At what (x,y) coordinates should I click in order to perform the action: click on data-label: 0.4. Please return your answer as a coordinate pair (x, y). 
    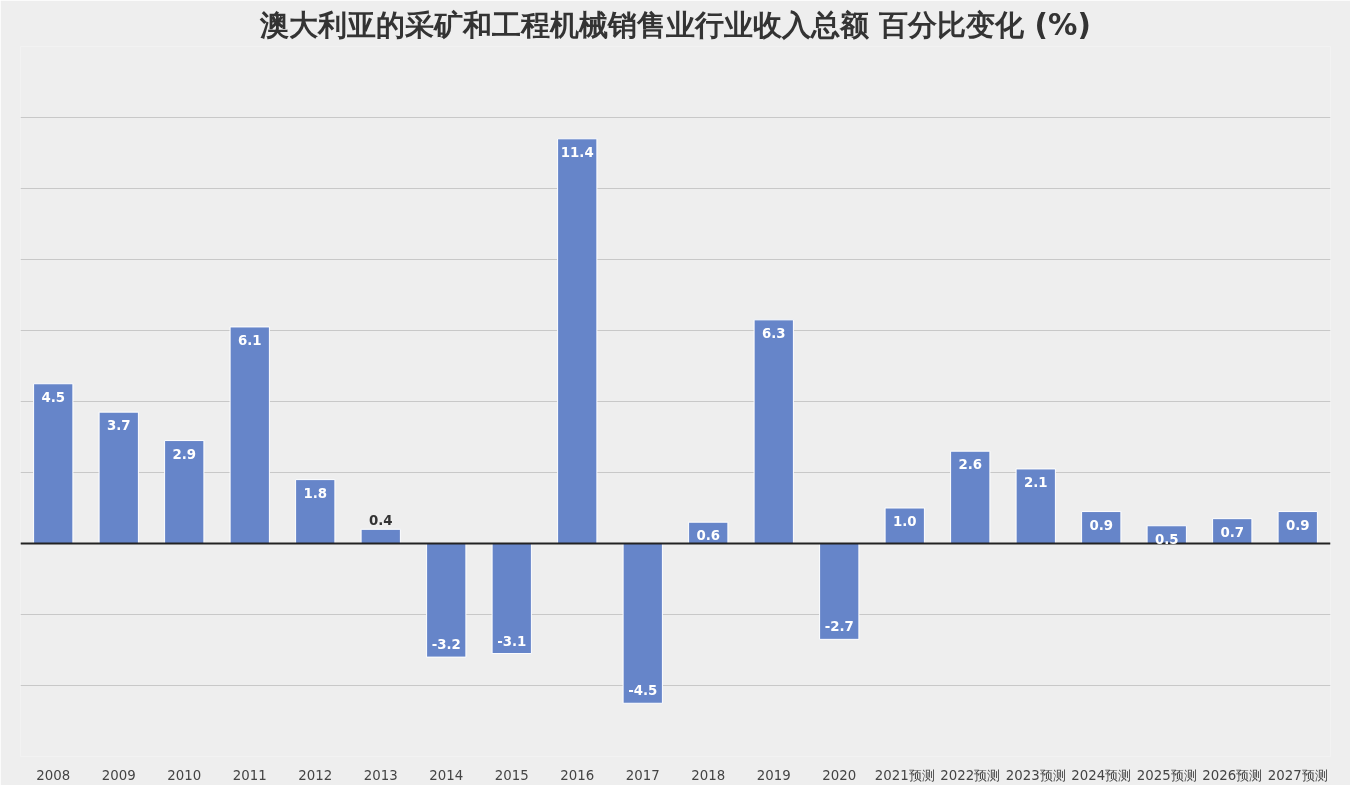
    Looking at the image, I should click on (380, 521).